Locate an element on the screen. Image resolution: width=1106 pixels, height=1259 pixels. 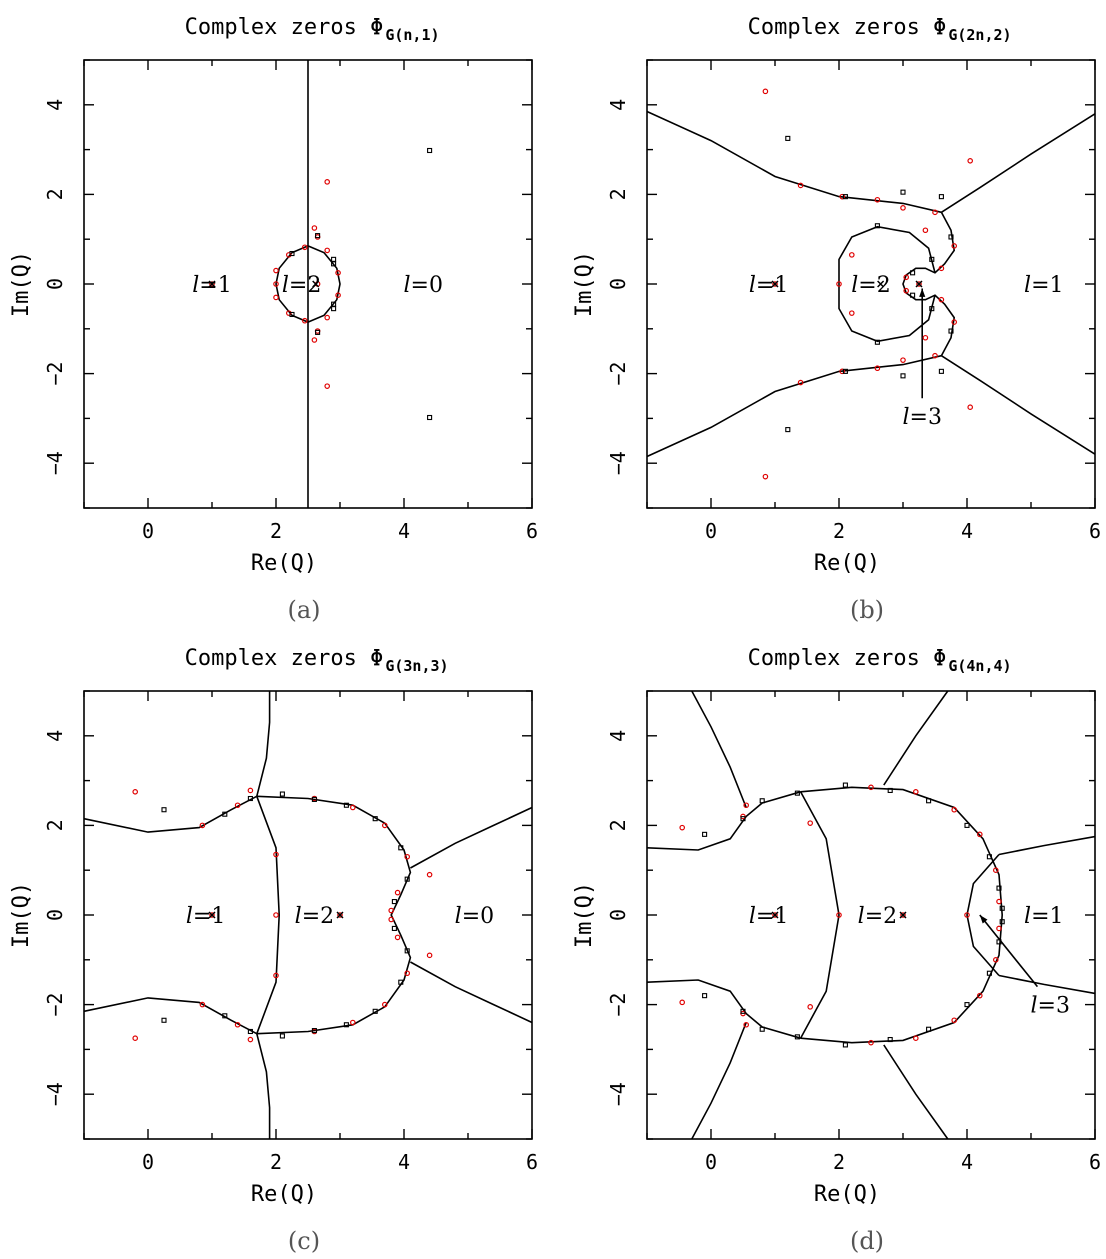
chart-title-subscript: G(4n,4) is located at coordinates (979, 666).